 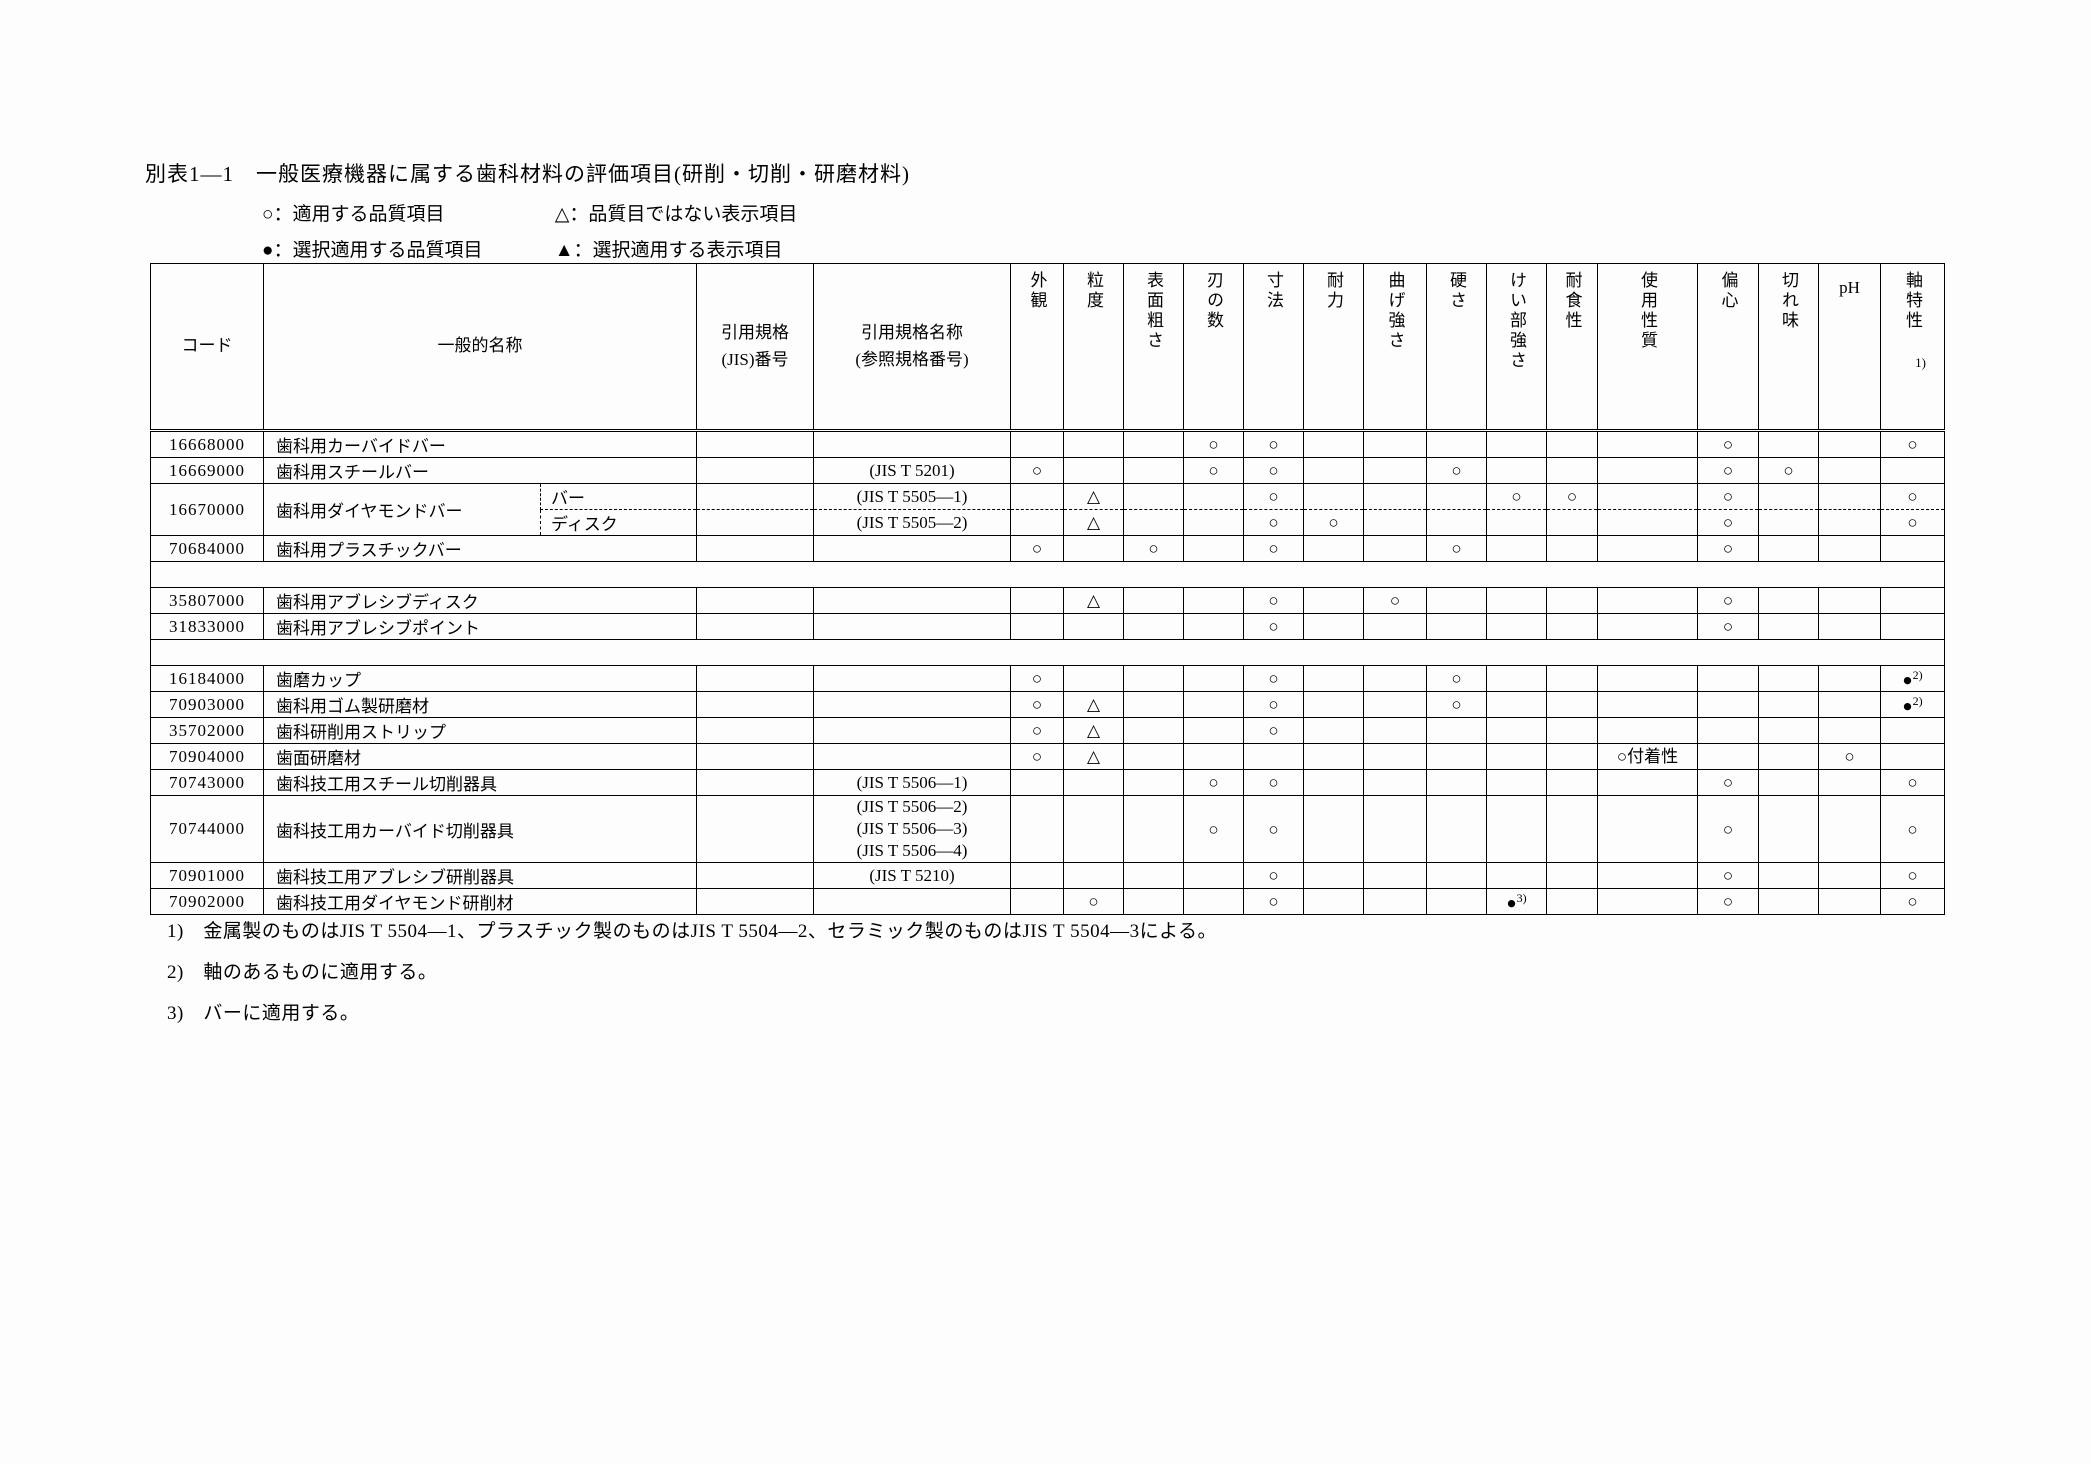 I want to click on col-header-label: 耐食性, so click(x=1572, y=301).